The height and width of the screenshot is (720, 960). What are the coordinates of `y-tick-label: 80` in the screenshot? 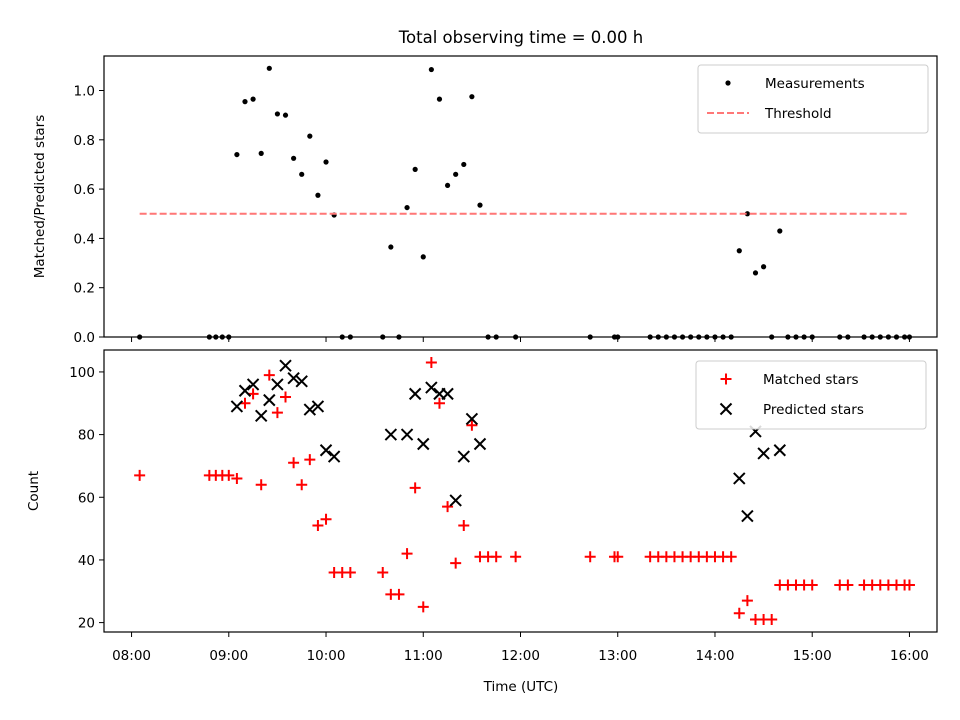 It's located at (86, 436).